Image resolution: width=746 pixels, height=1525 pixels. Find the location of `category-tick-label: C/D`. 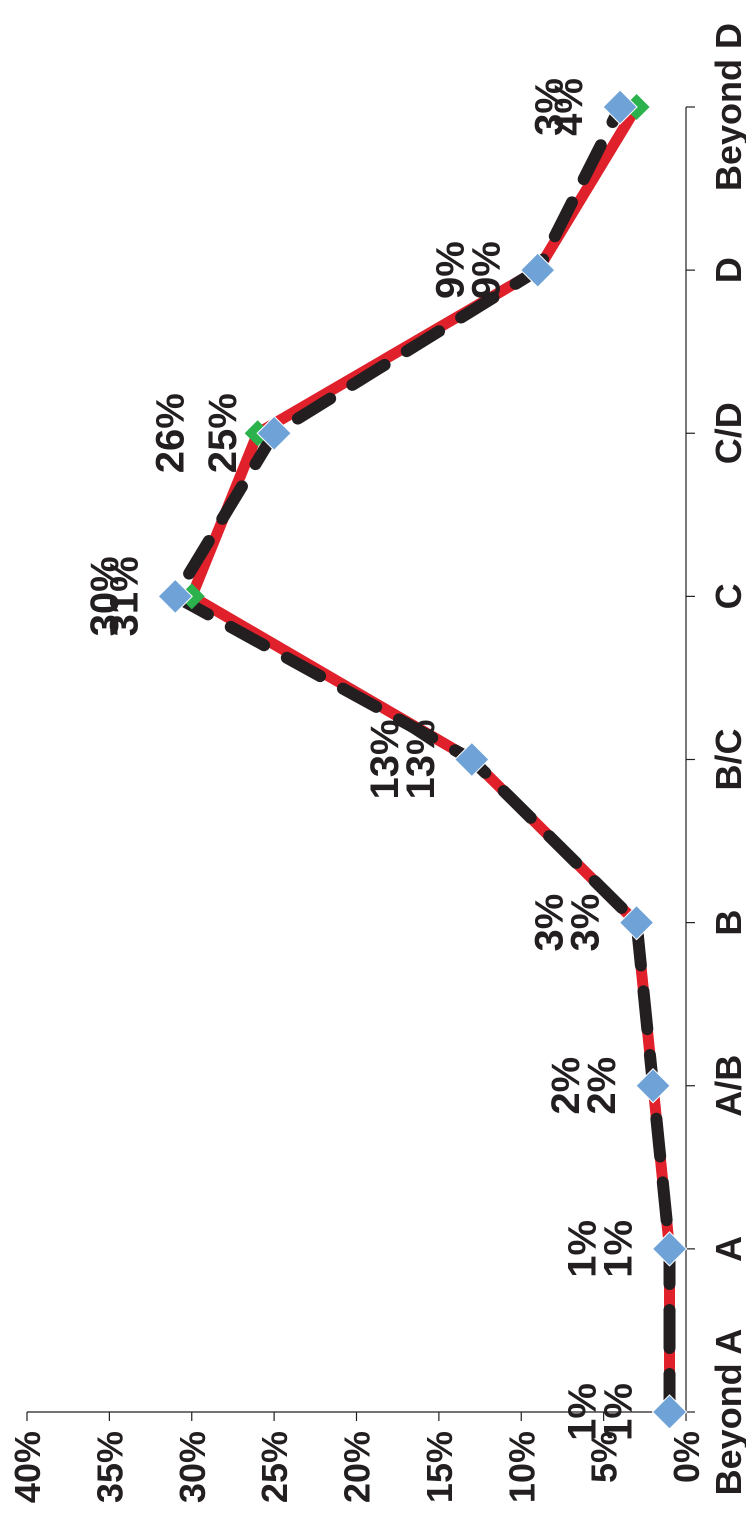

category-tick-label: C/D is located at coordinates (727, 433).